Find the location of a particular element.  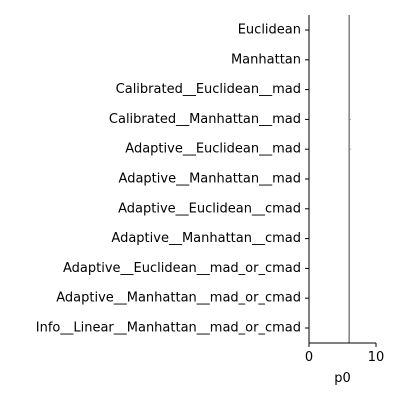

y-tick-label: Manhattan is located at coordinates (266, 59).